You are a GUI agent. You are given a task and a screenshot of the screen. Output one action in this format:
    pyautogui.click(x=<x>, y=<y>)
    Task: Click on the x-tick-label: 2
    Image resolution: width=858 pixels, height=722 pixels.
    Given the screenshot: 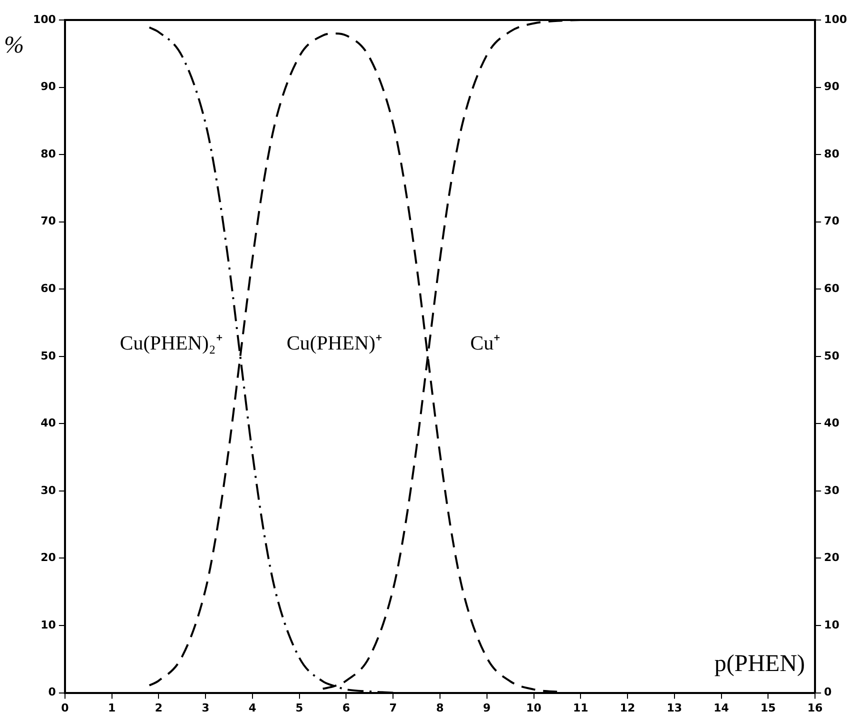 What is the action you would take?
    pyautogui.click(x=158, y=707)
    